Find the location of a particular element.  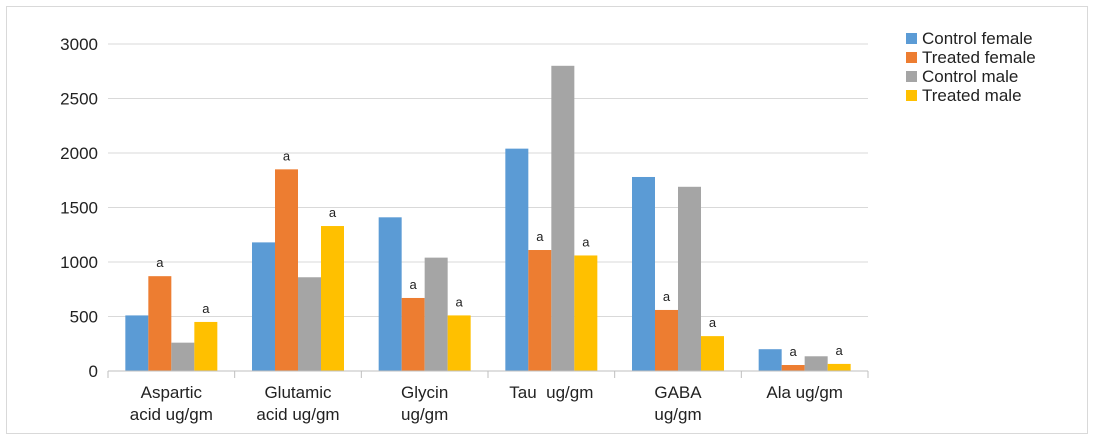

legend-label: Treated female is located at coordinates (979, 57).